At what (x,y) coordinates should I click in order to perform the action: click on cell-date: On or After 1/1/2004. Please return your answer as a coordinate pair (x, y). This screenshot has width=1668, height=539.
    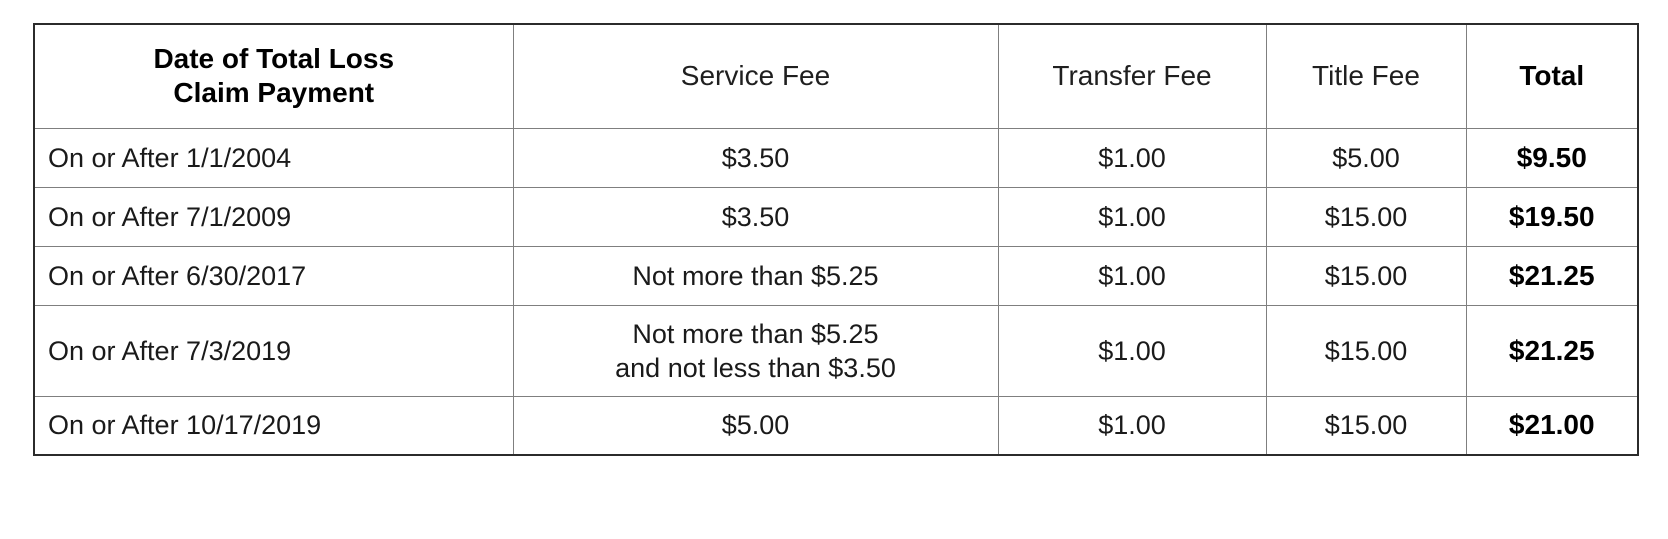
    Looking at the image, I should click on (273, 157).